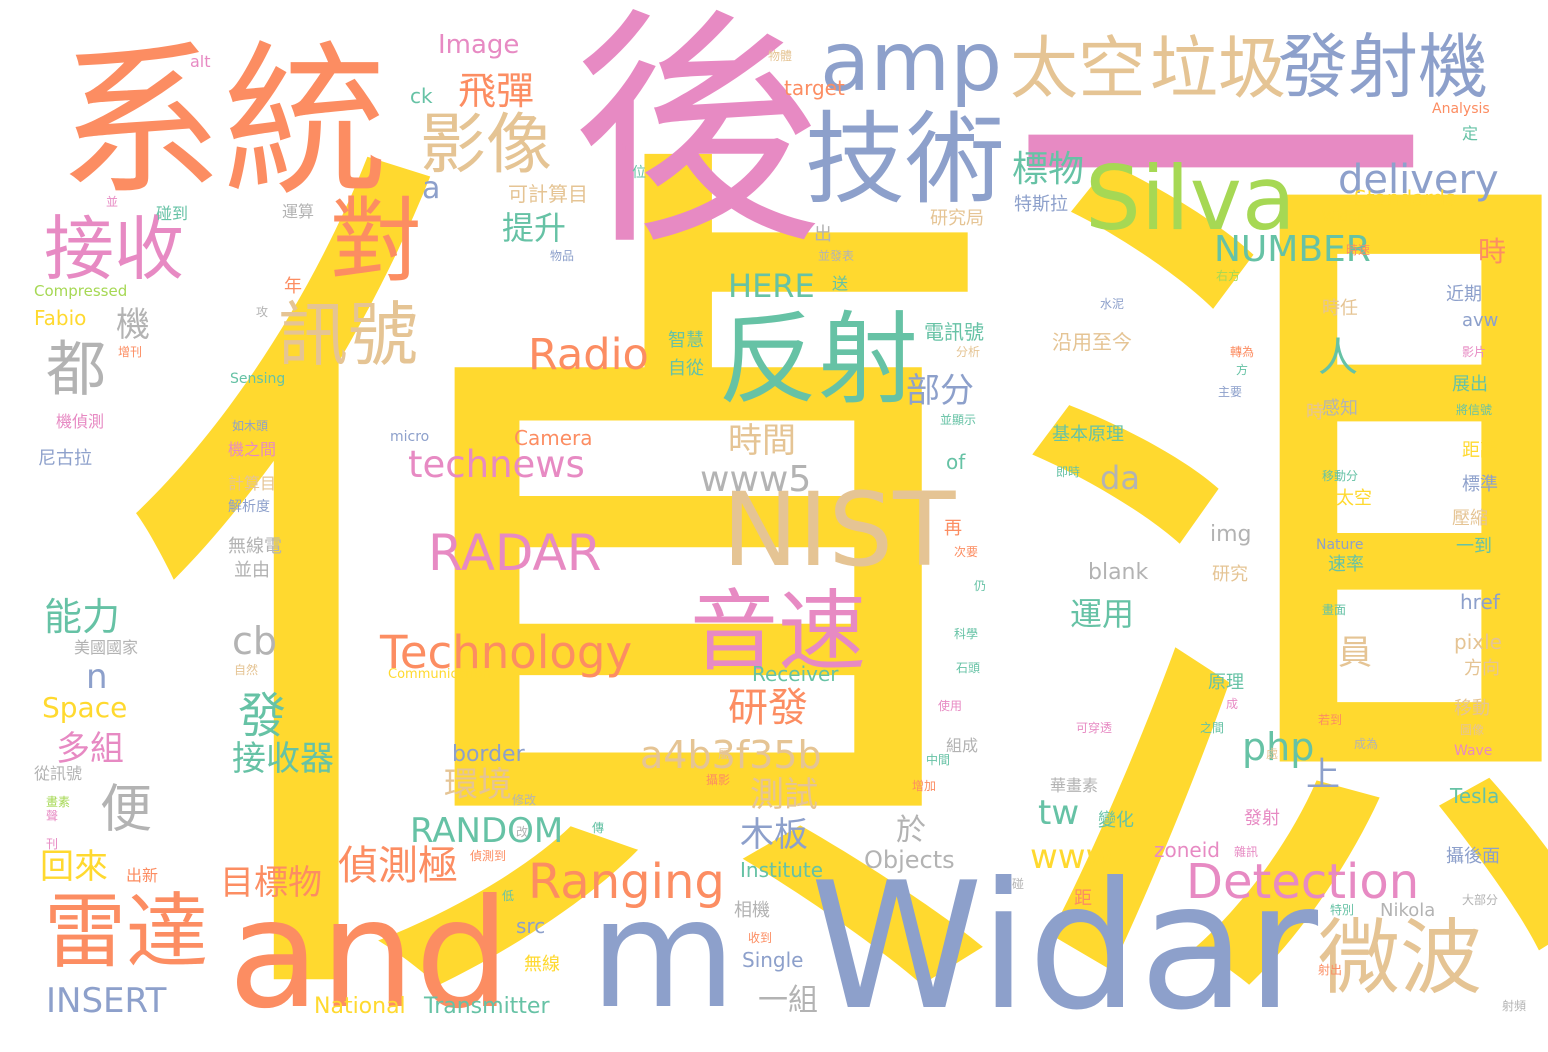 Image resolution: width=1548 pixels, height=1052 pixels. Describe the element at coordinates (774, 835) in the screenshot. I see `cloud-word: 木板` at that location.